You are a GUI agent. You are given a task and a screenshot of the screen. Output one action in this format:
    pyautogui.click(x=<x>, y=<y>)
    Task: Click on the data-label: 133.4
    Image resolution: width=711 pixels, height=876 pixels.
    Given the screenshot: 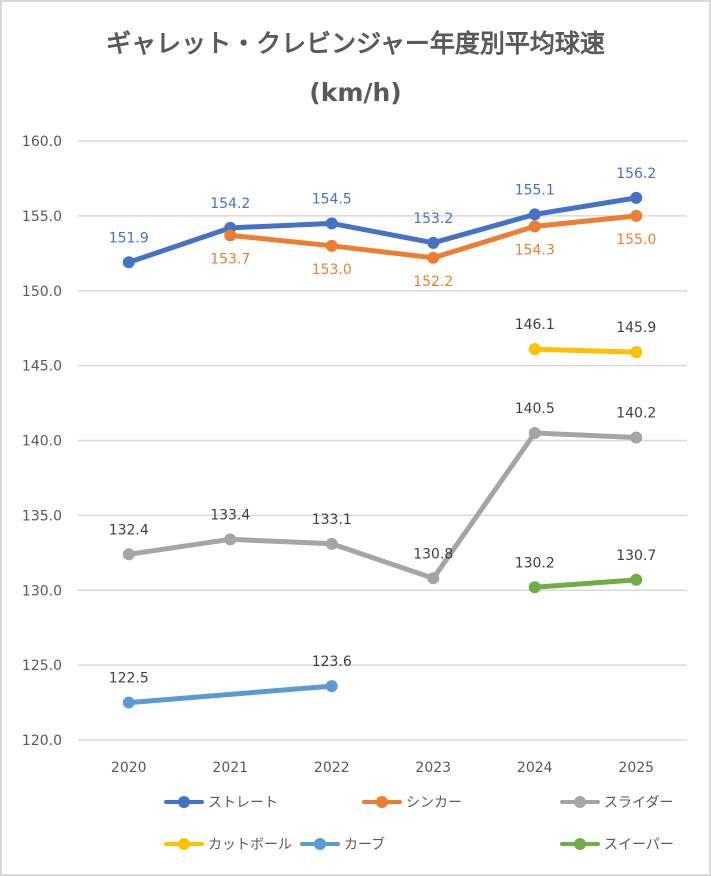 What is the action you would take?
    pyautogui.click(x=230, y=515)
    